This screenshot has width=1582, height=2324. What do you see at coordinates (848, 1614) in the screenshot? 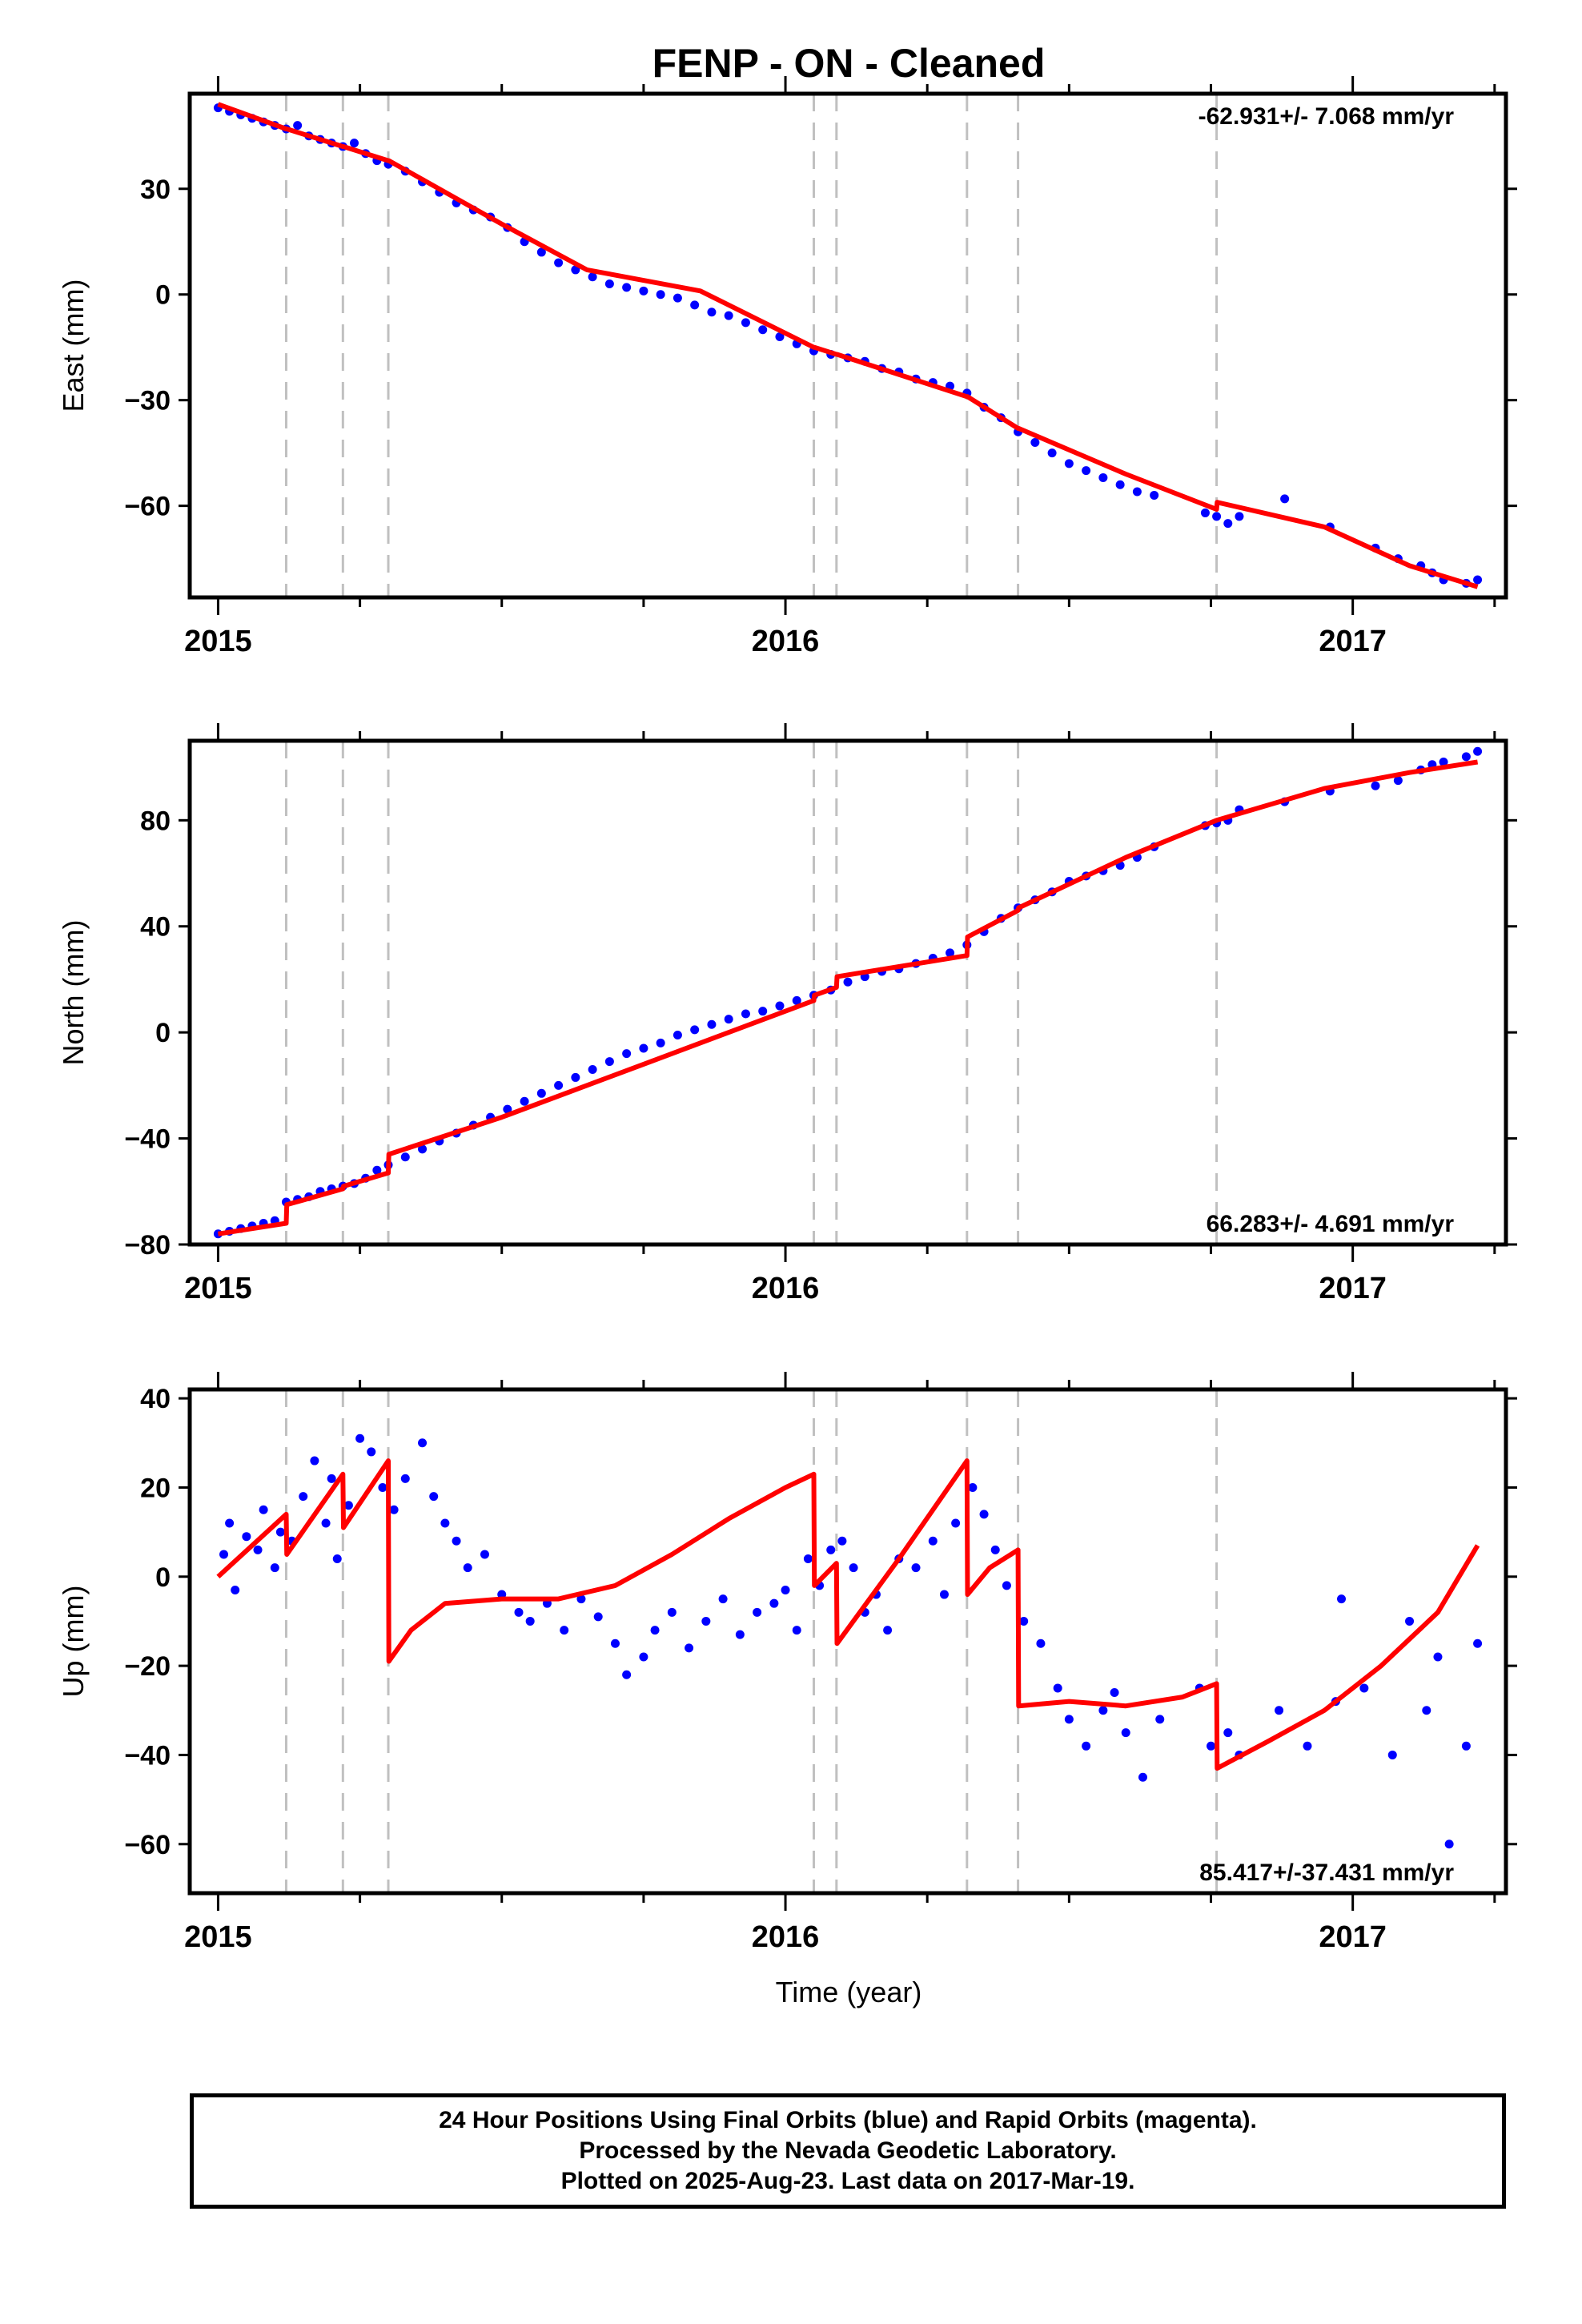
I see `model-line` at bounding box center [848, 1614].